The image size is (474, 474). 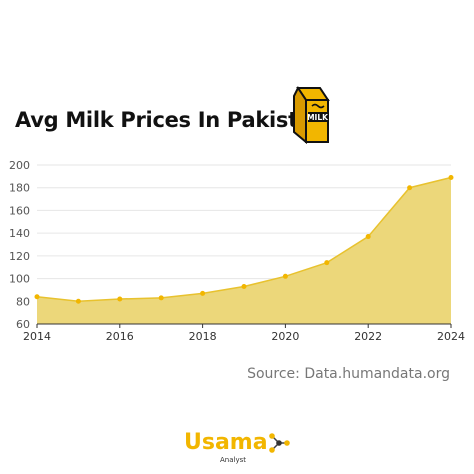 I want to click on y-tick-label: 120, so click(x=19, y=256).